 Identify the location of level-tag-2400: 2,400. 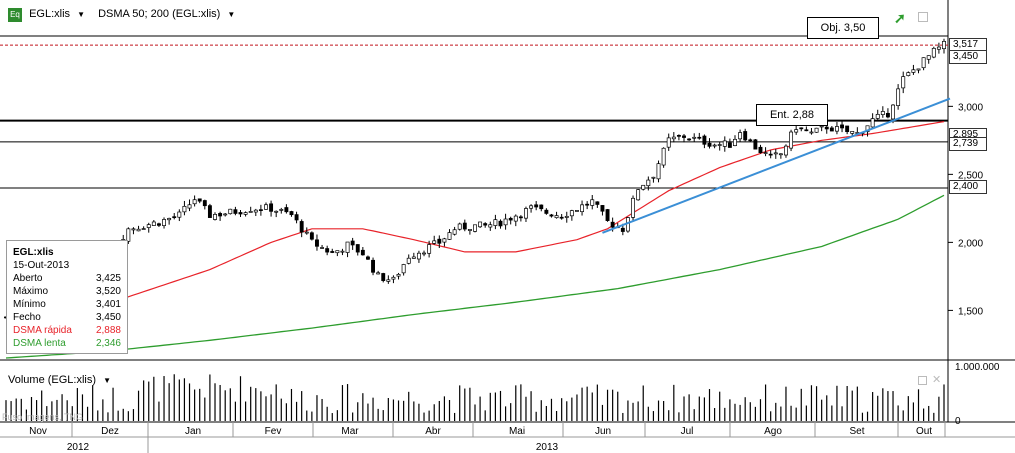
(968, 187).